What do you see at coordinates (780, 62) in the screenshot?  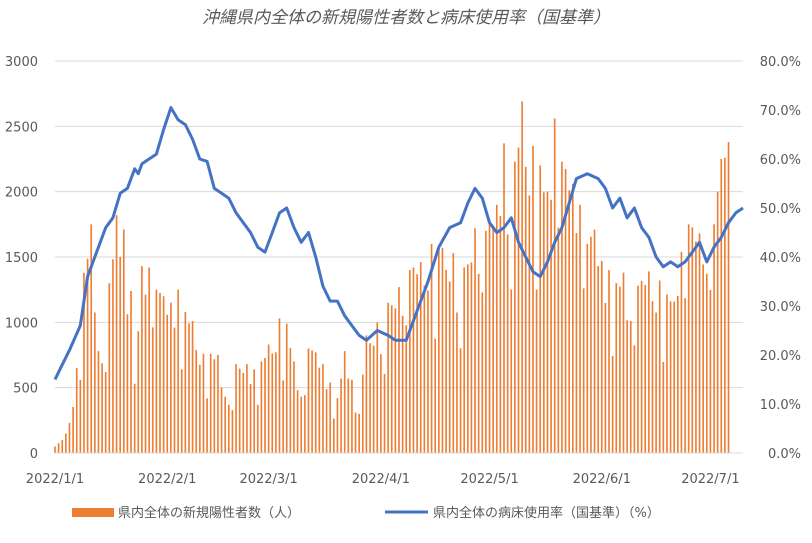 I see `y-right-tick-label: 80.0%` at bounding box center [780, 62].